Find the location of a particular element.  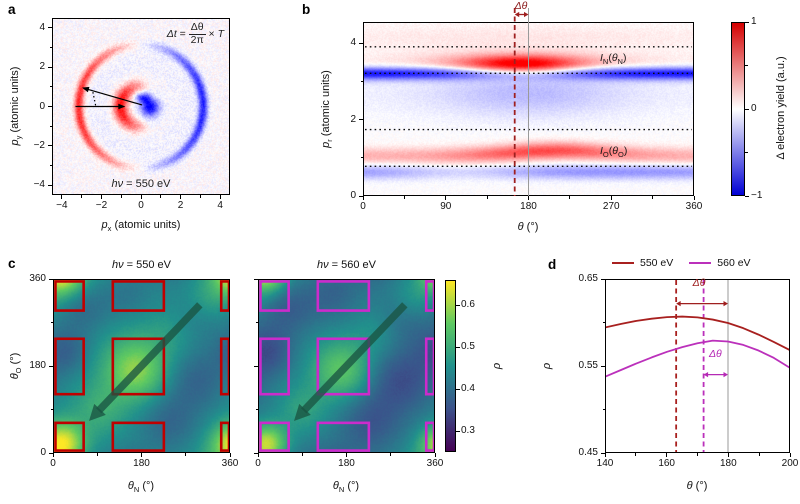

rho-map-560-plot is located at coordinates (346, 366).